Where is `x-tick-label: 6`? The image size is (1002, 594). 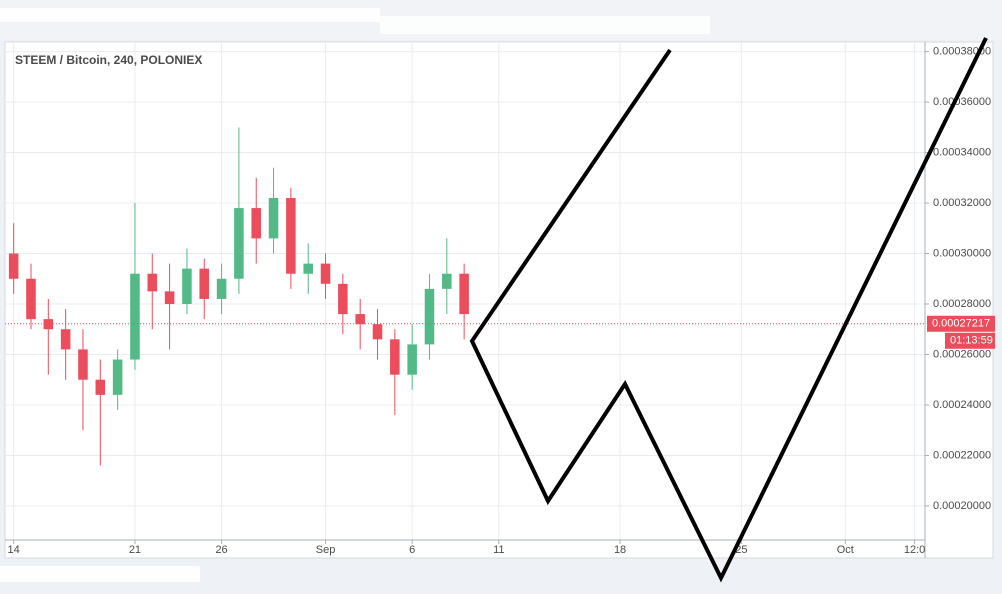
x-tick-label: 6 is located at coordinates (412, 550).